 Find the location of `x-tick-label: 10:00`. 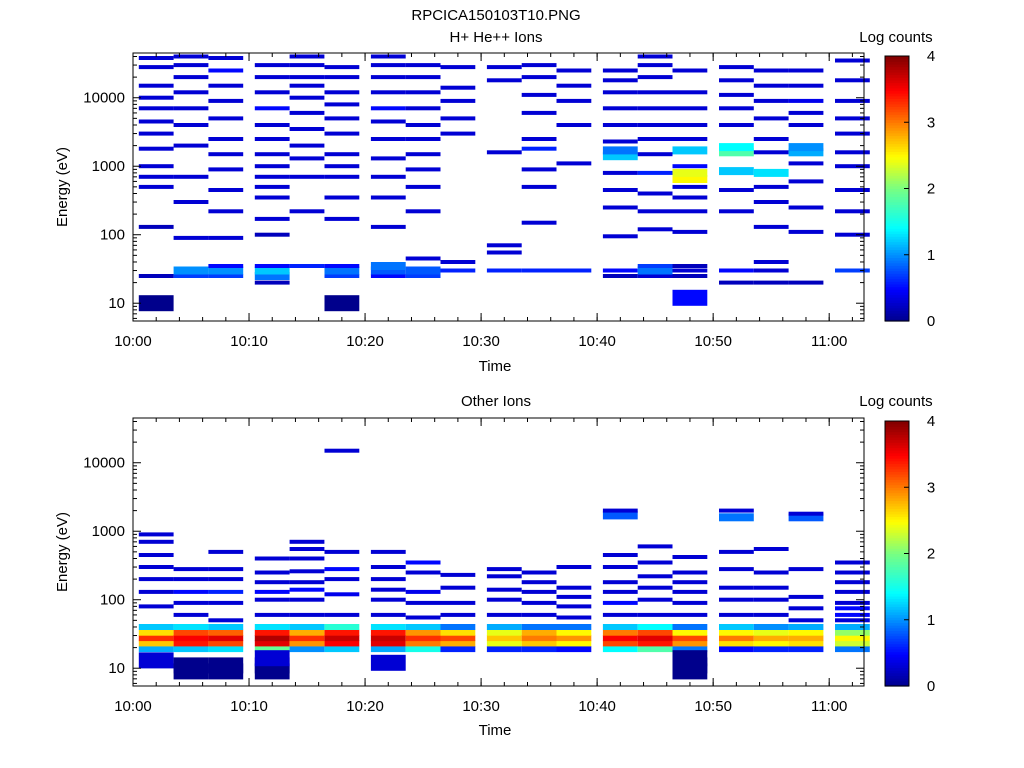

x-tick-label: 10:00 is located at coordinates (133, 706).